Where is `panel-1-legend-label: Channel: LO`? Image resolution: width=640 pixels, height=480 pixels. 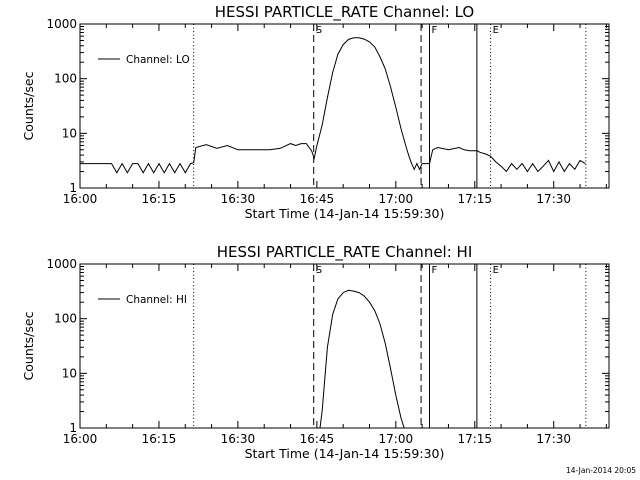 panel-1-legend-label: Channel: LO is located at coordinates (158, 60).